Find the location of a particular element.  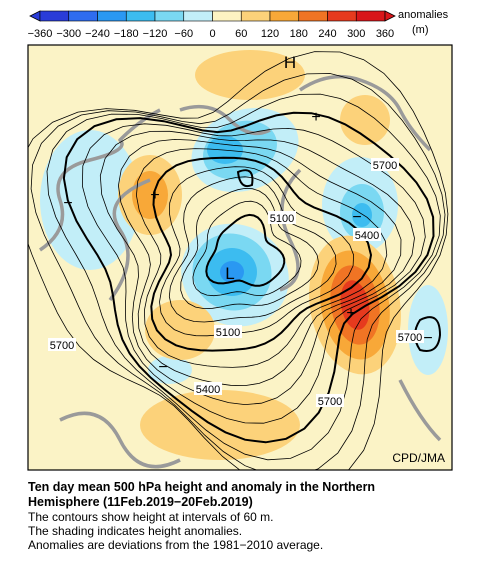

colorbar-tick-label: −180 is located at coordinates (126, 34).